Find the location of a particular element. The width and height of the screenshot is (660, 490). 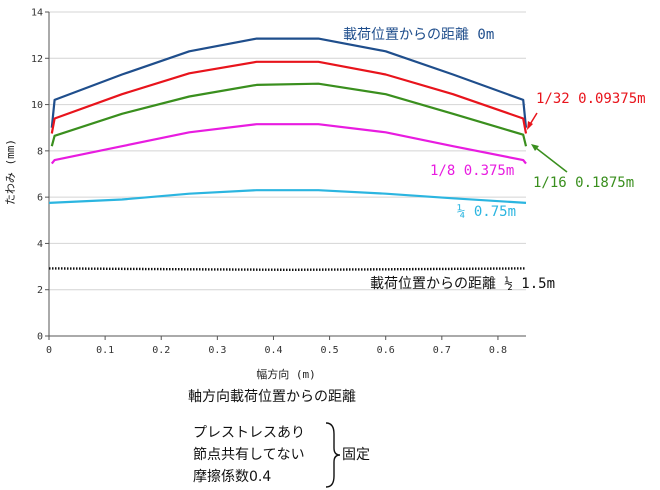

series-label-1-8: 1/8 0.375m is located at coordinates (472, 171).